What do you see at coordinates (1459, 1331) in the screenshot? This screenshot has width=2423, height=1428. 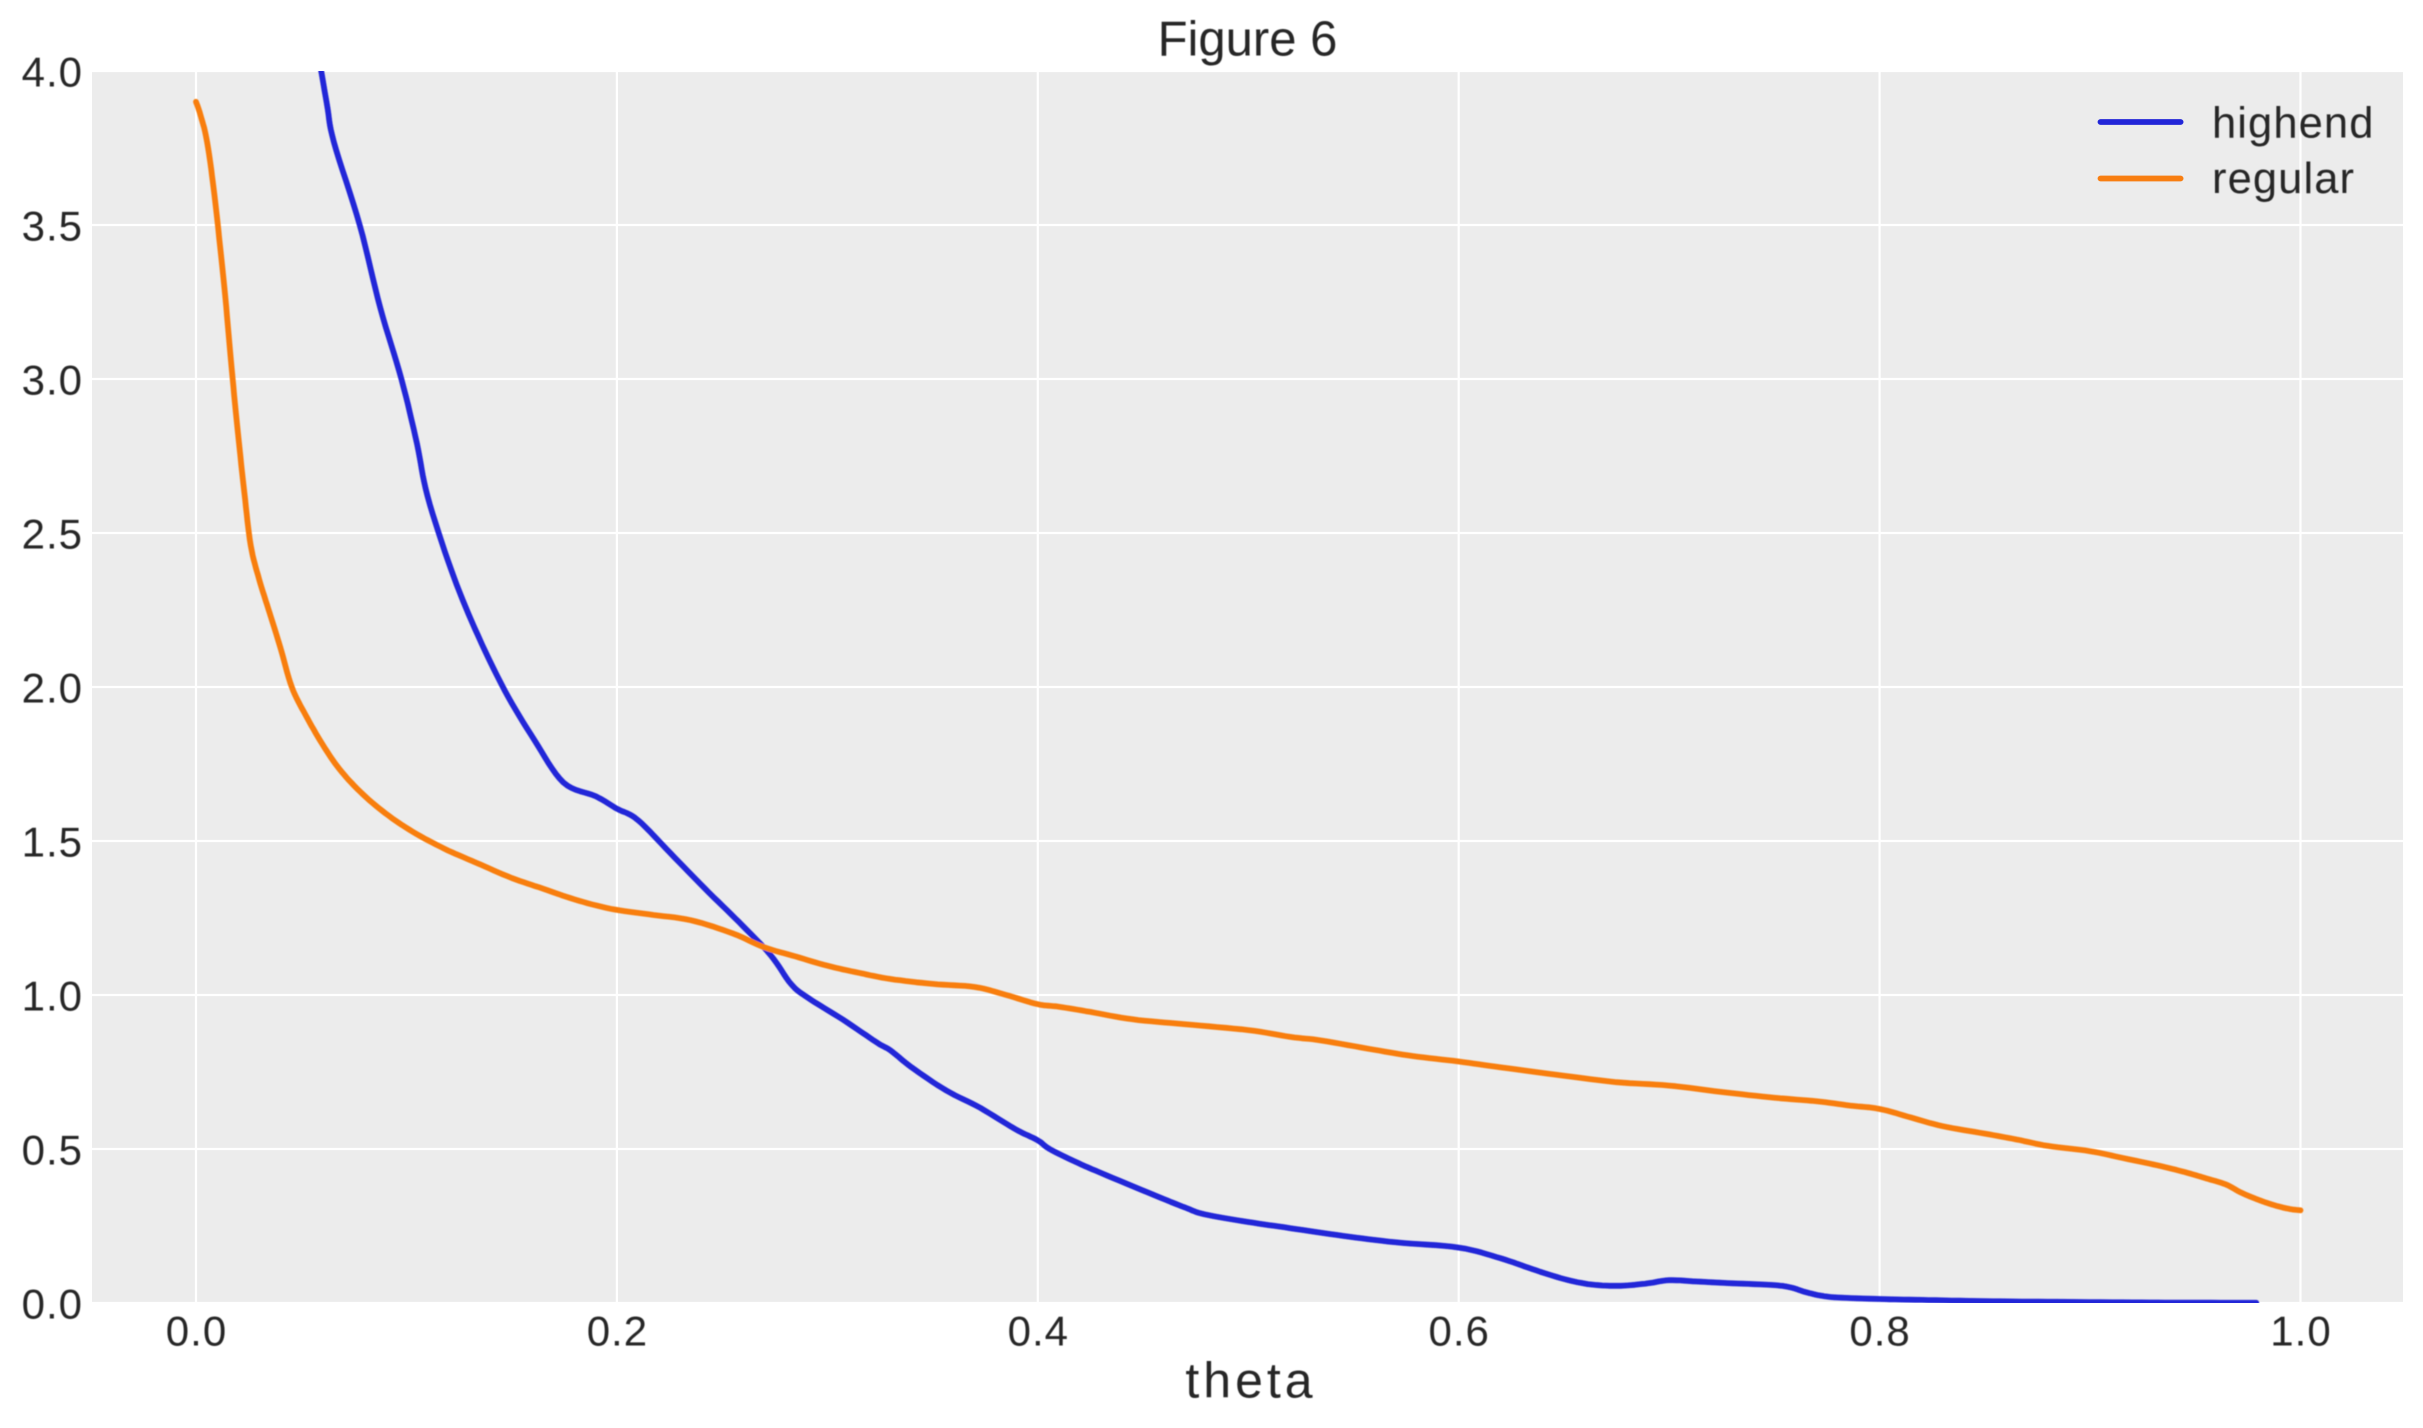 I see `svg-text: 0.6` at bounding box center [1459, 1331].